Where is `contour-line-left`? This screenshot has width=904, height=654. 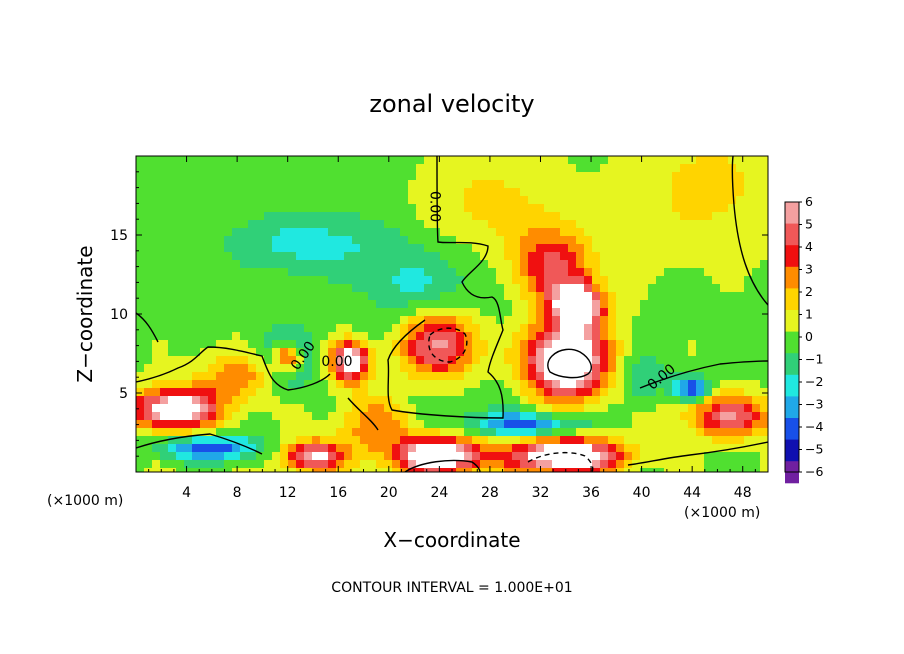
contour-line-left is located at coordinates (233, 368).